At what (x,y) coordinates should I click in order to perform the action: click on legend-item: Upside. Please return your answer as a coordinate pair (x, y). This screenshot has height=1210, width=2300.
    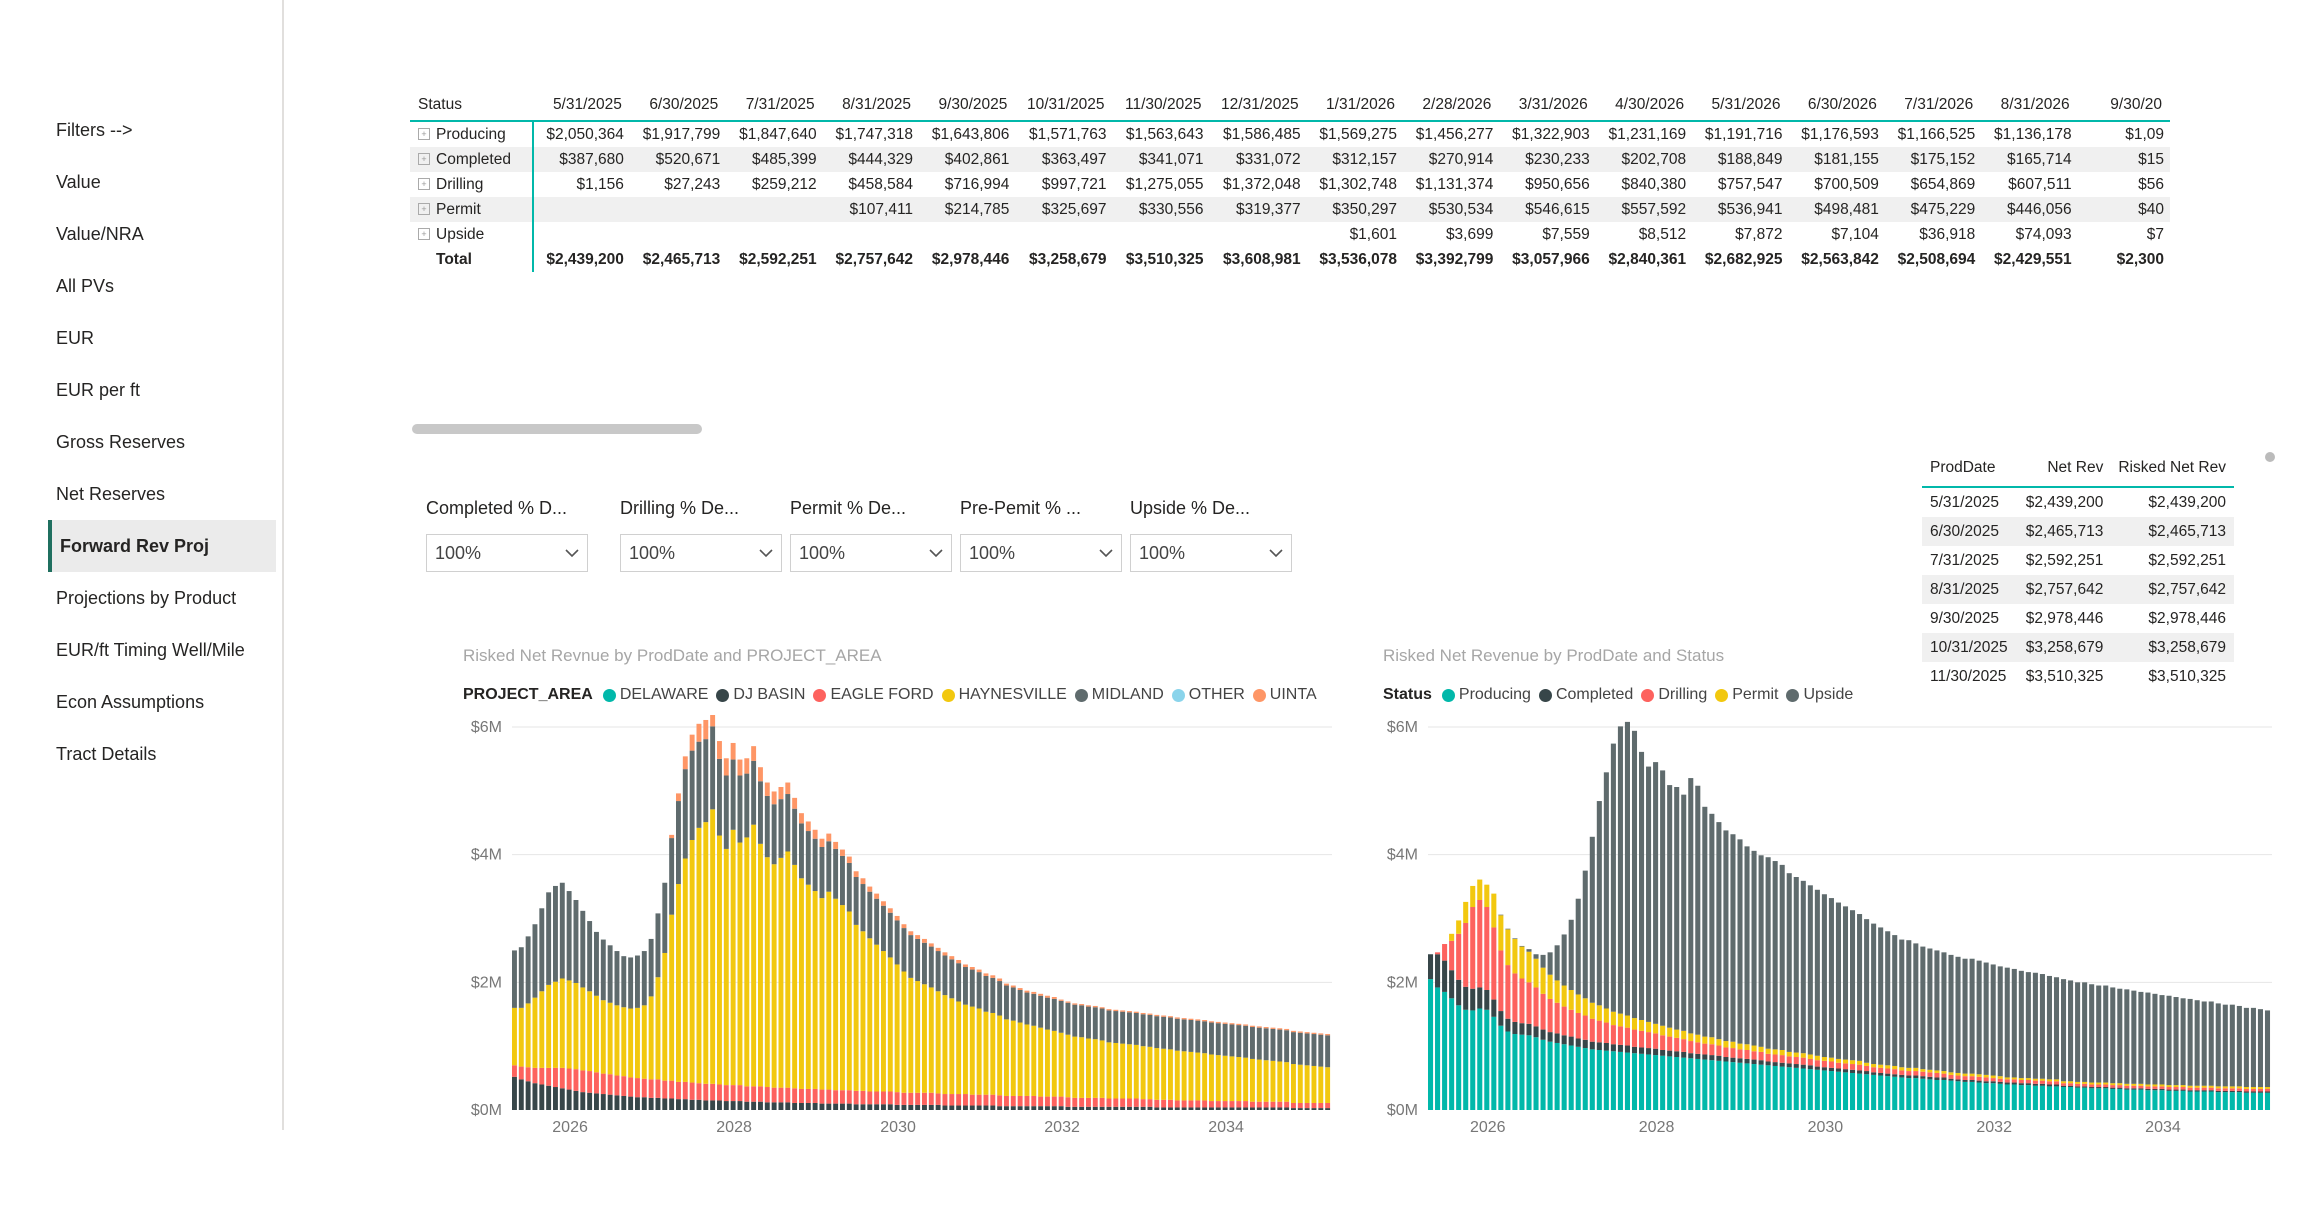
    Looking at the image, I should click on (1819, 695).